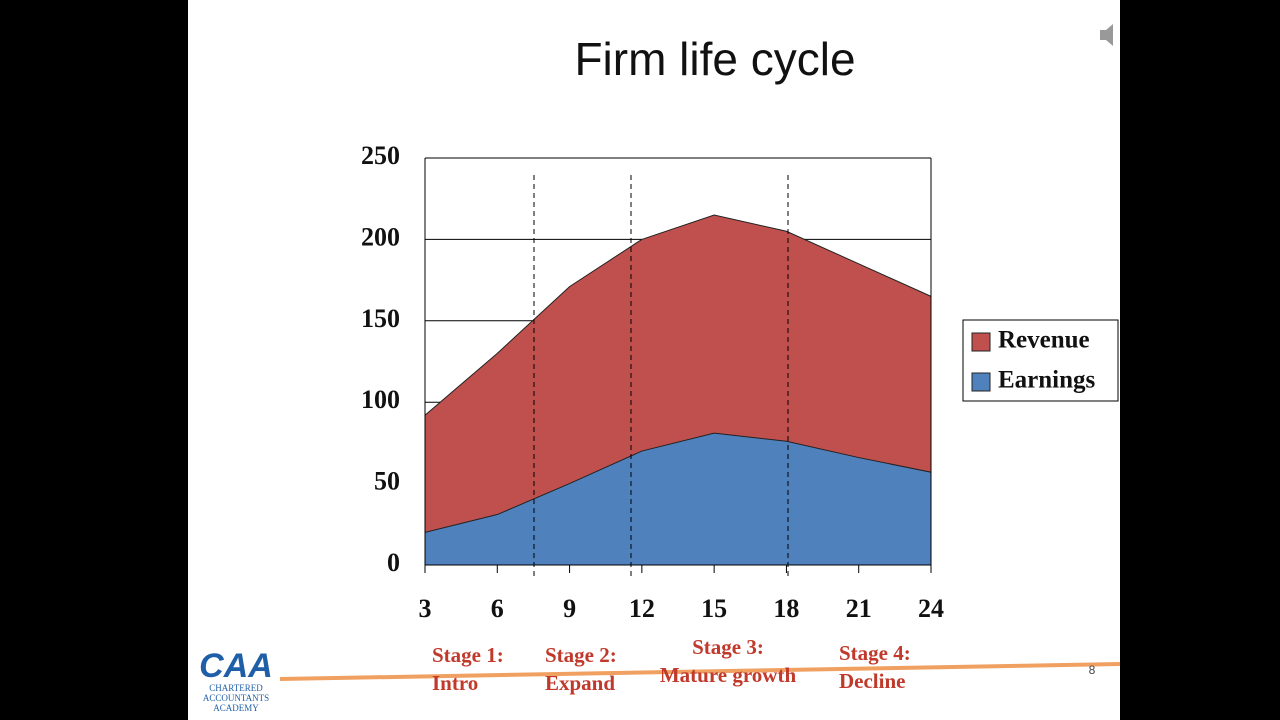  What do you see at coordinates (642, 608) in the screenshot?
I see `x-tick-label: 12` at bounding box center [642, 608].